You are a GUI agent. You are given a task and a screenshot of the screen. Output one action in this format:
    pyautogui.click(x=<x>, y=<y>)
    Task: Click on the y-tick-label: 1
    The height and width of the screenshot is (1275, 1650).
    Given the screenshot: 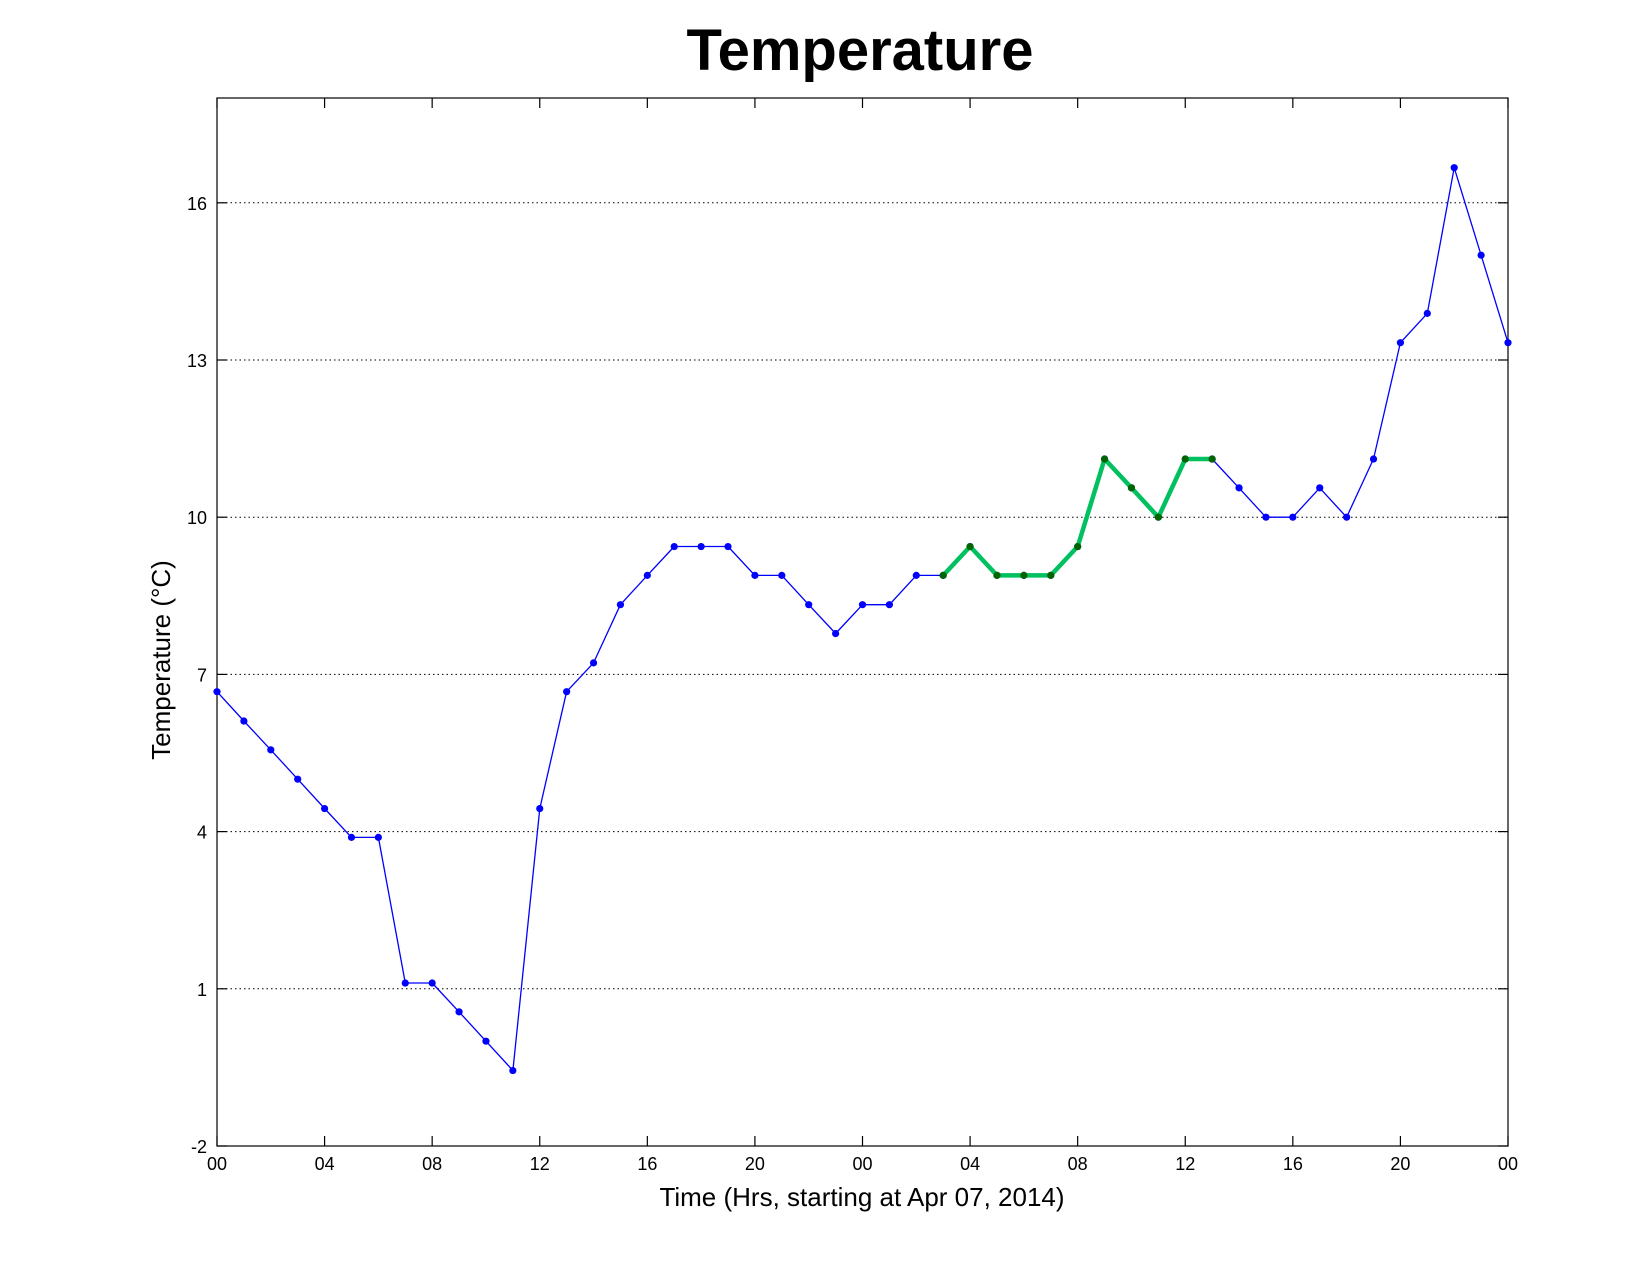 What is the action you would take?
    pyautogui.click(x=202, y=990)
    